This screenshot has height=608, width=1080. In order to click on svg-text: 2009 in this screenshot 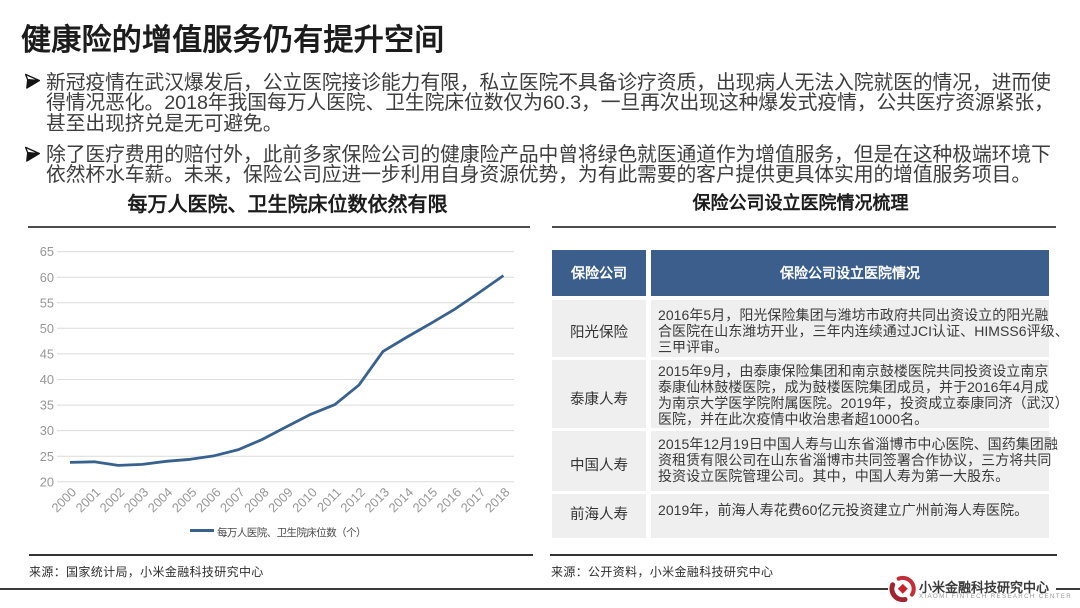, I will do `click(280, 500)`.